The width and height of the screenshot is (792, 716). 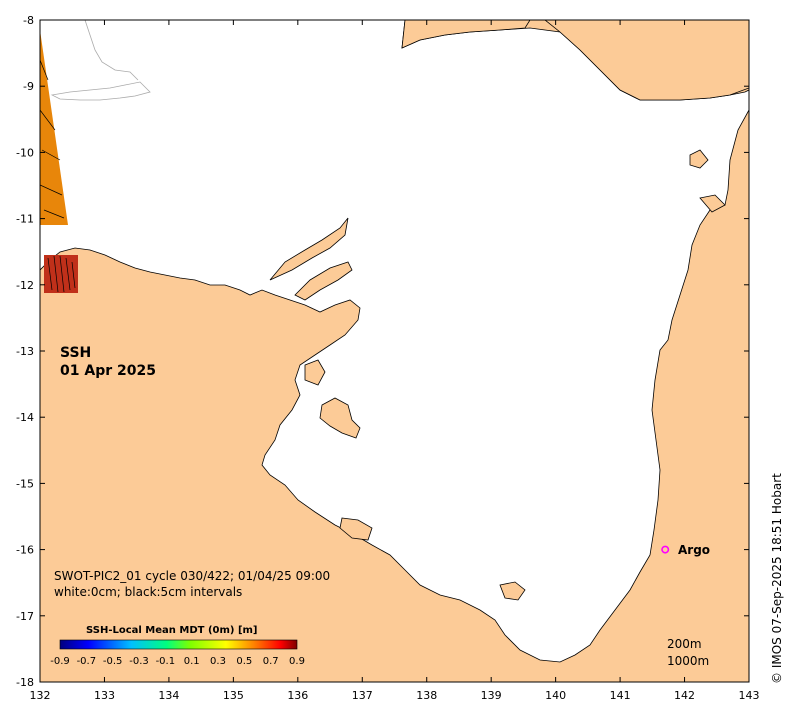 I want to click on y-tick-label: -15, so click(x=25, y=483).